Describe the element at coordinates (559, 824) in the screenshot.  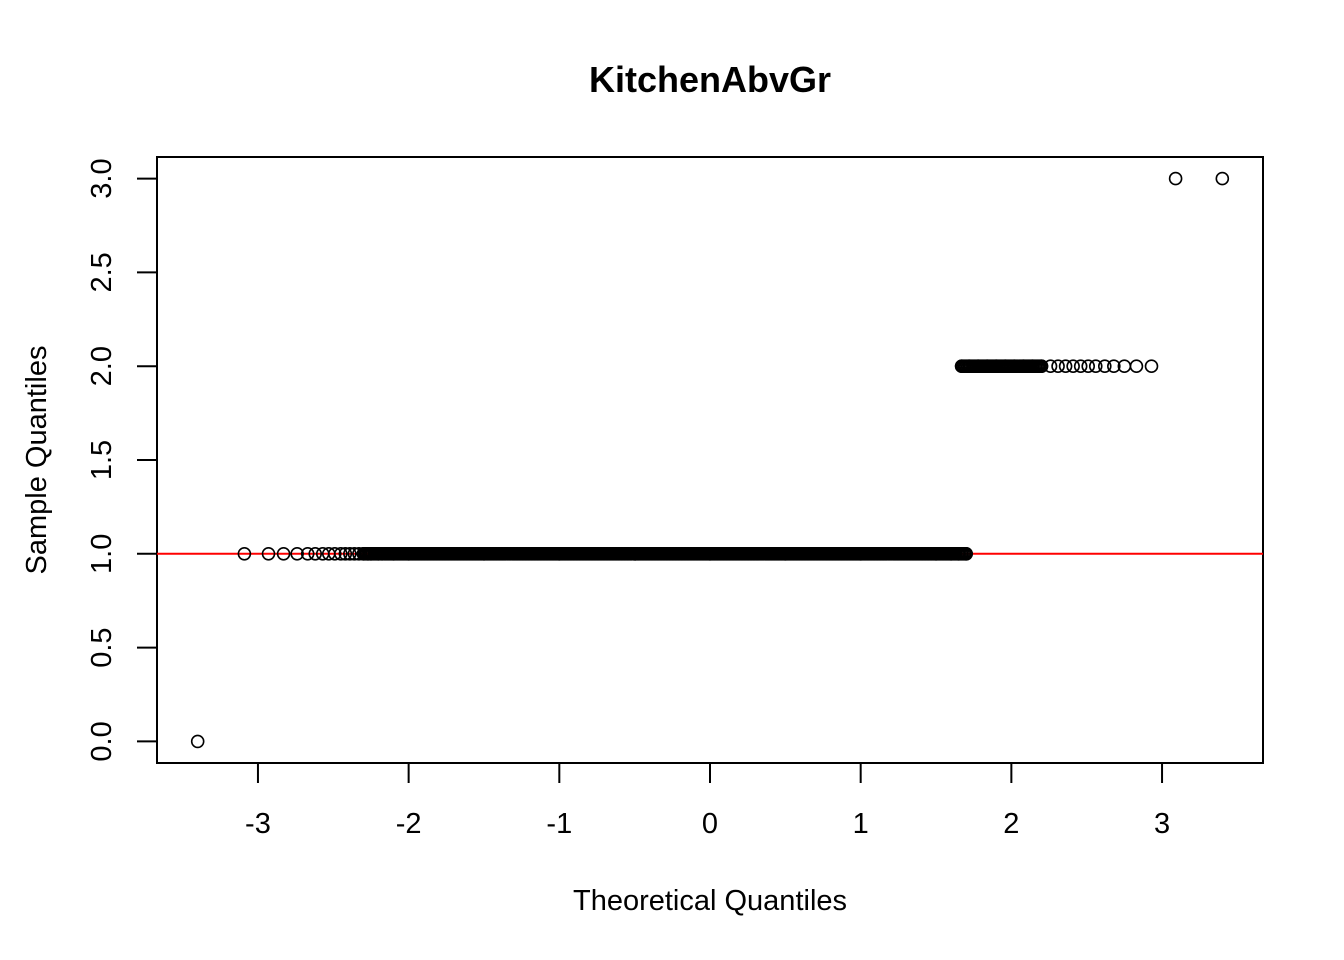
I see `x-tick-label: -1` at that location.